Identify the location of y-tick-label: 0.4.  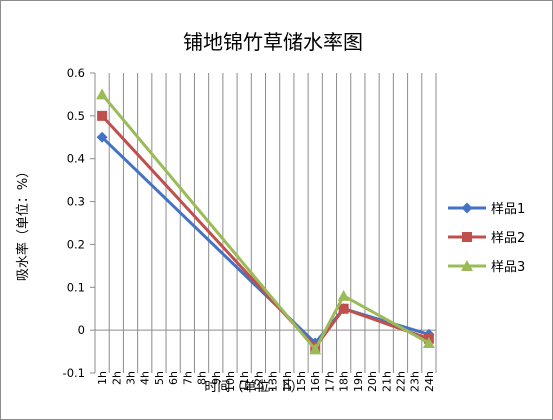
(76, 159).